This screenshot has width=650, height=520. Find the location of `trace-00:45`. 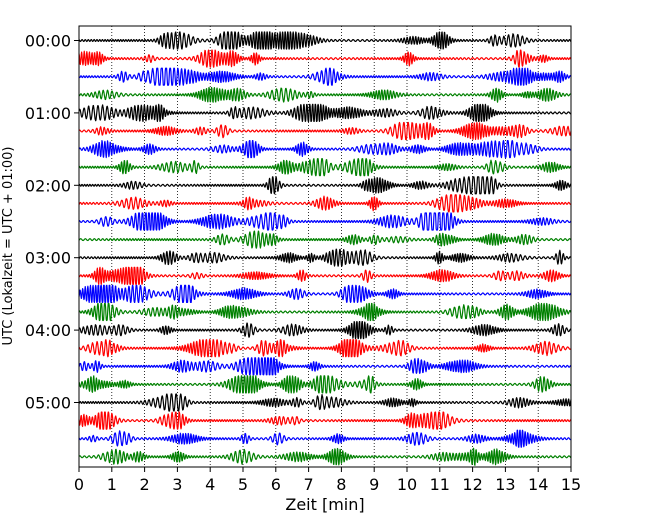

trace-00:45 is located at coordinates (325, 94).